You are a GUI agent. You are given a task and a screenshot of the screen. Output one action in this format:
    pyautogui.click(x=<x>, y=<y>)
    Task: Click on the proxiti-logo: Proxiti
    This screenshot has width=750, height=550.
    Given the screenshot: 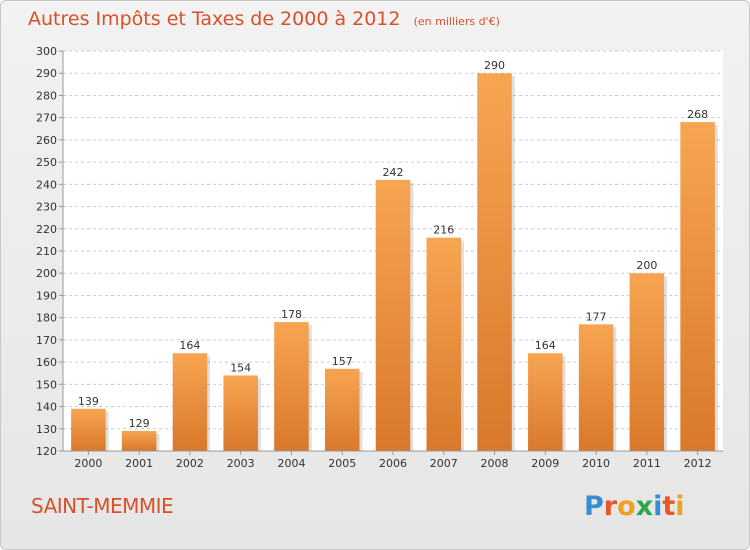 What is the action you would take?
    pyautogui.click(x=634, y=506)
    